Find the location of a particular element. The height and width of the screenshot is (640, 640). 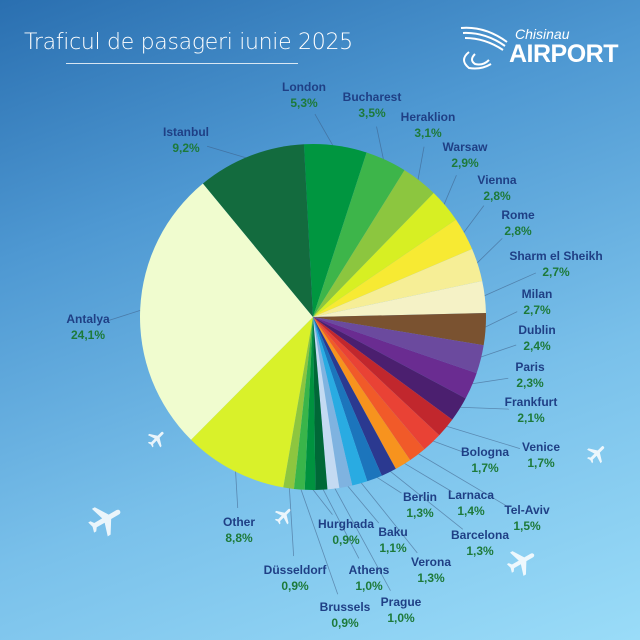

slice-label: Milan 2,7% is located at coordinates (537, 302).